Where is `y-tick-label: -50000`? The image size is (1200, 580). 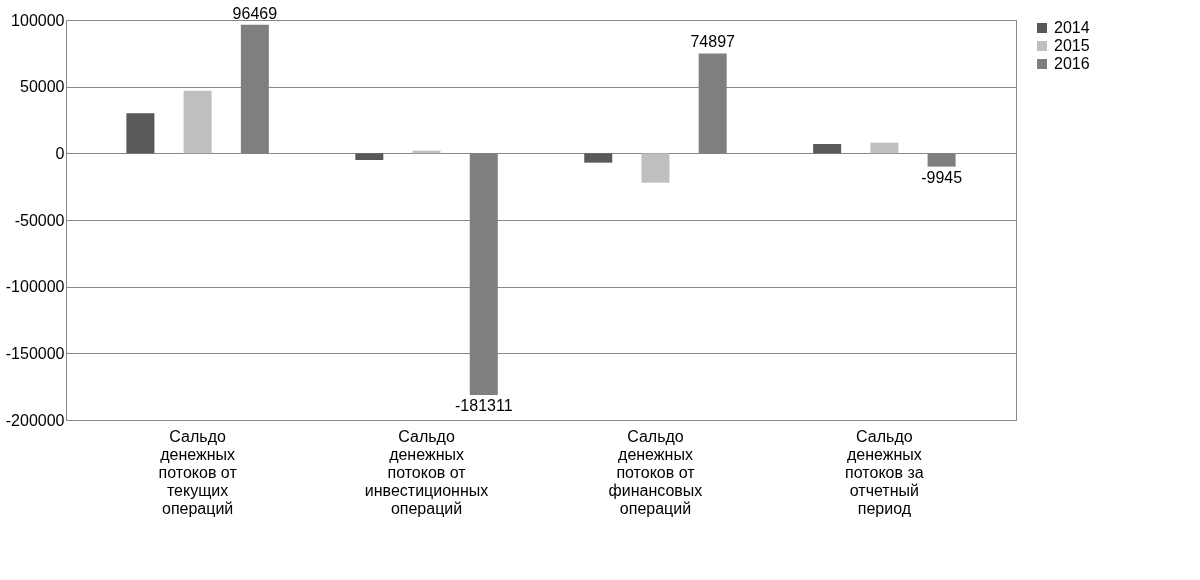
y-tick-label: -50000 is located at coordinates (39, 220).